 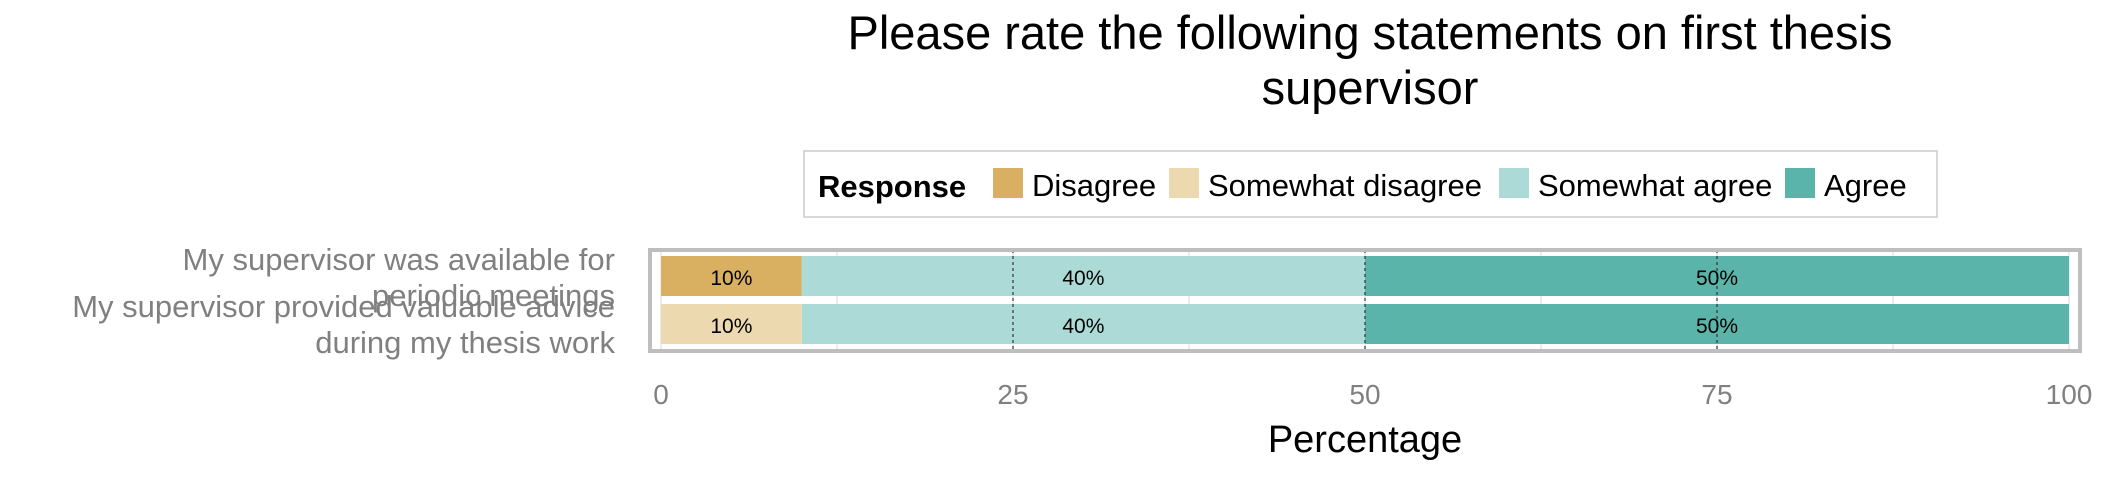 I want to click on category-label: My supervisor was available for, so click(x=399, y=259).